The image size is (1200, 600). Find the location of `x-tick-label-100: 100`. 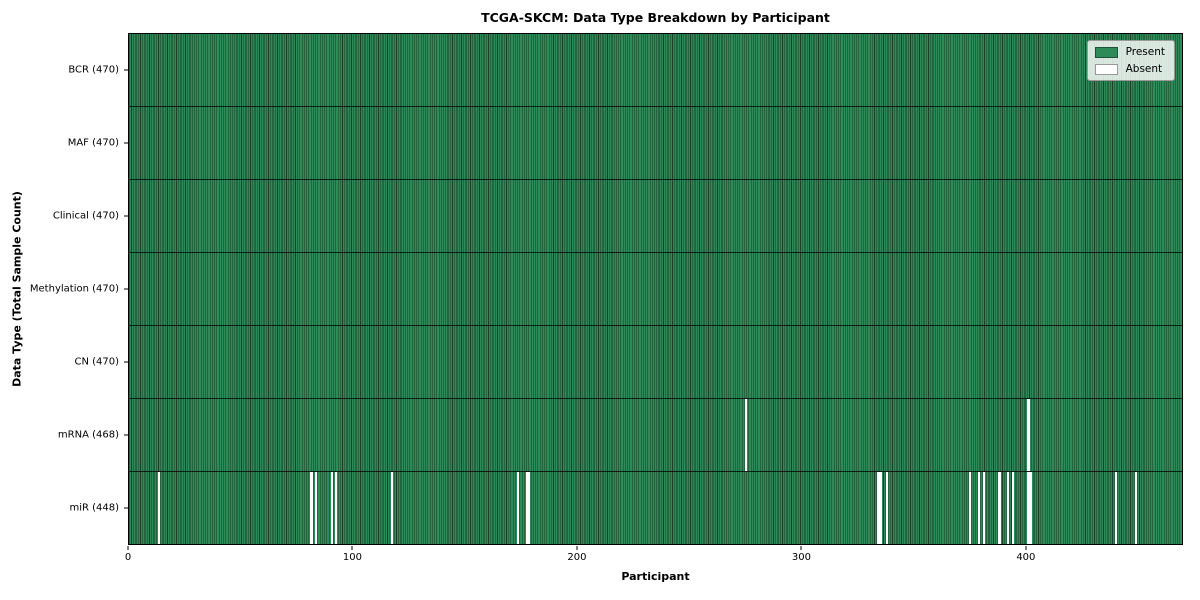

x-tick-label-100: 100 is located at coordinates (352, 557).